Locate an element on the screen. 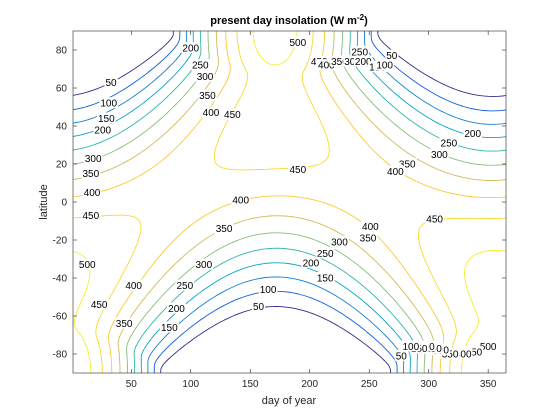 This screenshot has height=420, width=560. y-tick-label: -20 is located at coordinates (60, 241).